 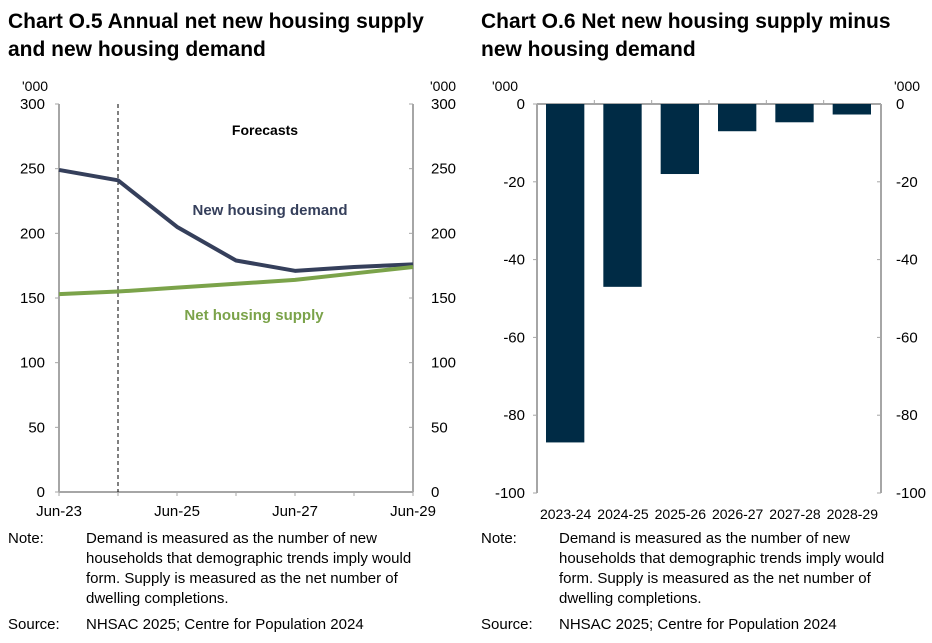 I want to click on x-tick-label: Jun-27, so click(x=295, y=511).